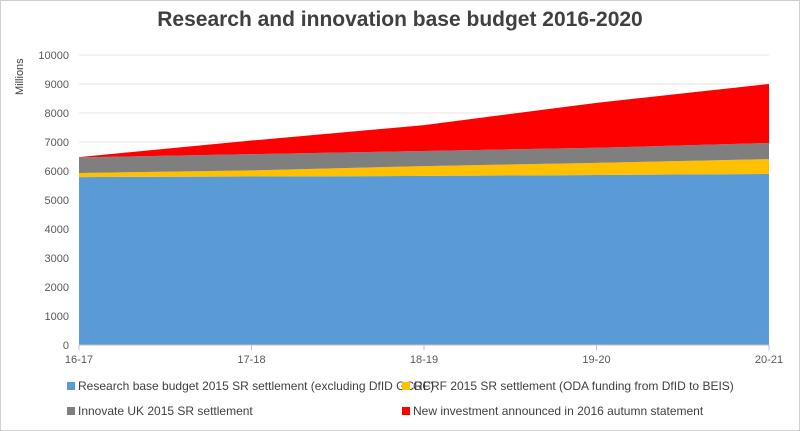 Image resolution: width=800 pixels, height=431 pixels. What do you see at coordinates (57, 114) in the screenshot?
I see `y-tick-label: 8000` at bounding box center [57, 114].